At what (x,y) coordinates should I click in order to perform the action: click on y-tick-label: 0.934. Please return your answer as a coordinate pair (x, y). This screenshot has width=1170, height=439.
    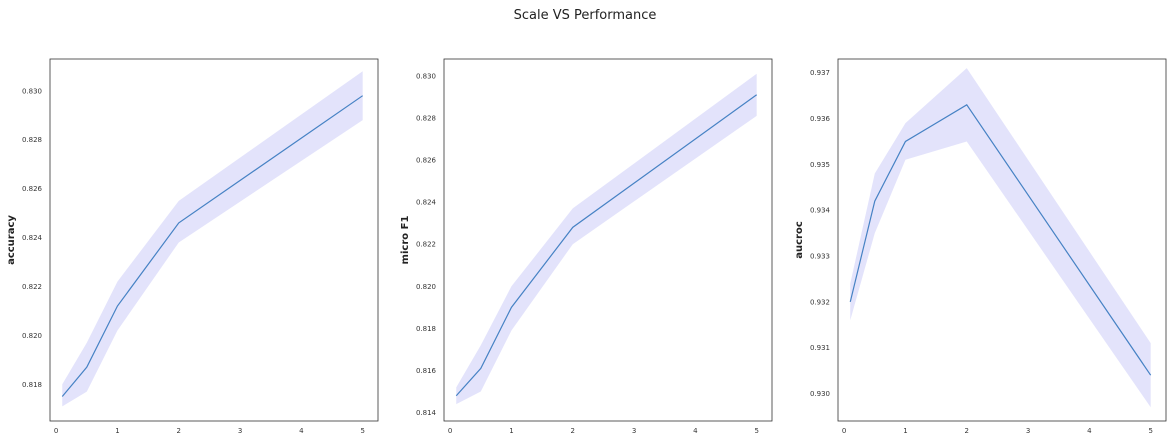
    Looking at the image, I should click on (820, 211).